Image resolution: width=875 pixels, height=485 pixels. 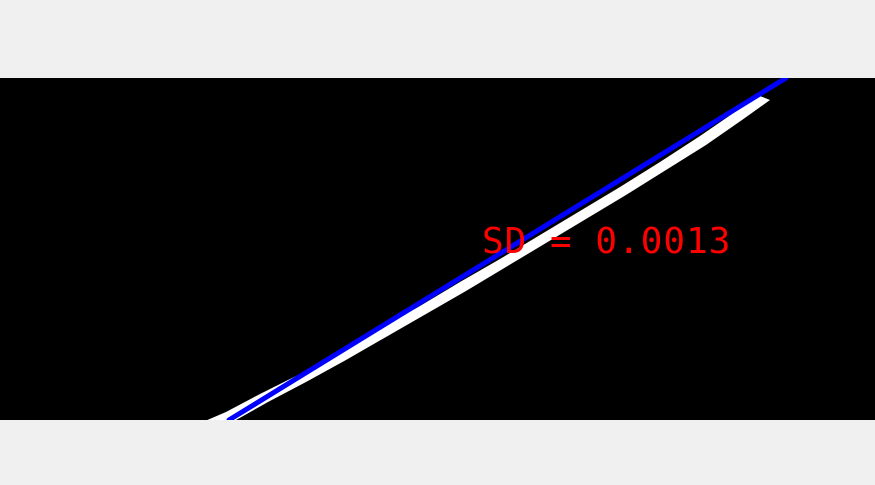 What do you see at coordinates (437, 452) in the screenshot?
I see `bottom-margin` at bounding box center [437, 452].